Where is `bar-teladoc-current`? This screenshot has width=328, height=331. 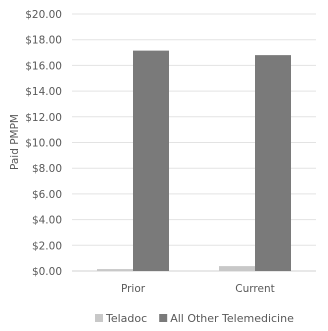
bar-teladoc-current is located at coordinates (237, 268).